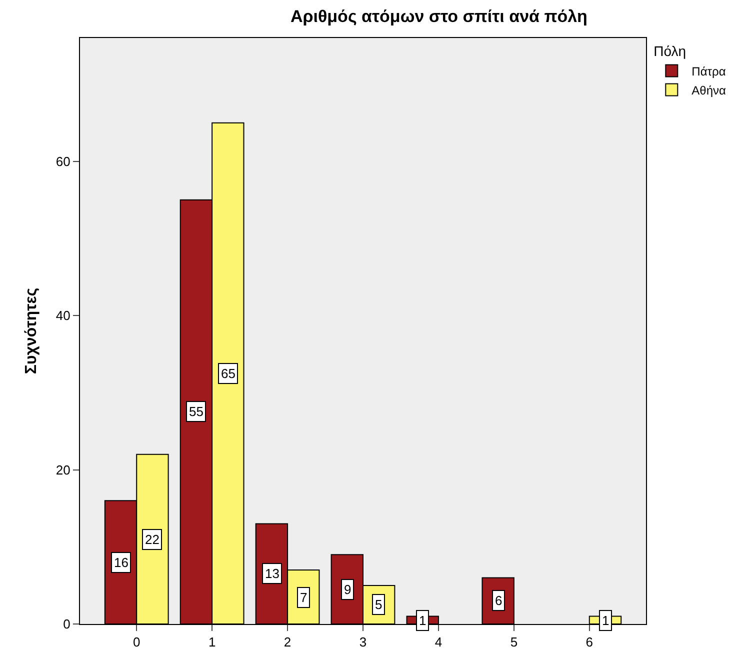 The image size is (744, 662). I want to click on data-label: 7, so click(304, 597).